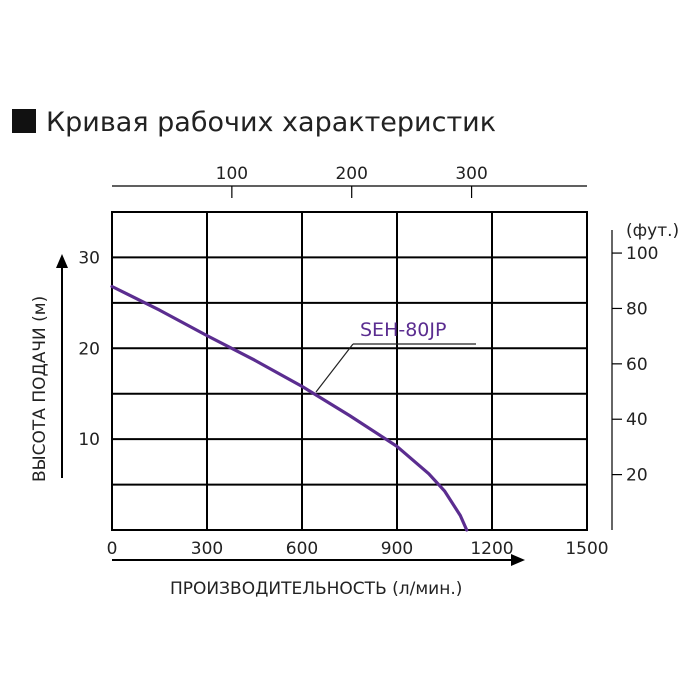 The image size is (700, 700). I want to click on x-tick-label: 1500, so click(586, 549).